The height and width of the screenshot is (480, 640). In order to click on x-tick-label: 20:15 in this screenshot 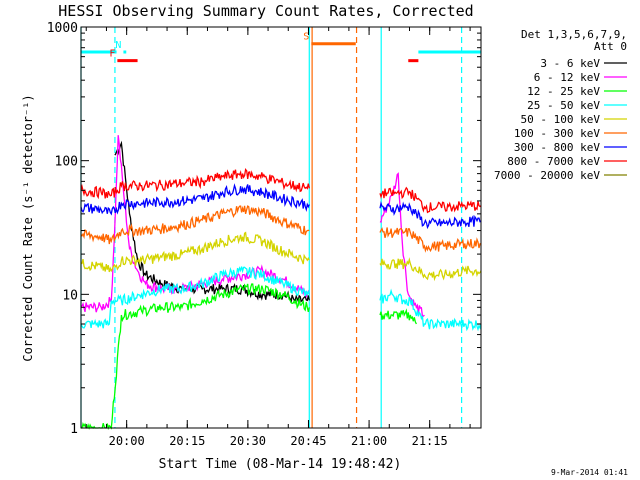, I will do `click(187, 441)`.